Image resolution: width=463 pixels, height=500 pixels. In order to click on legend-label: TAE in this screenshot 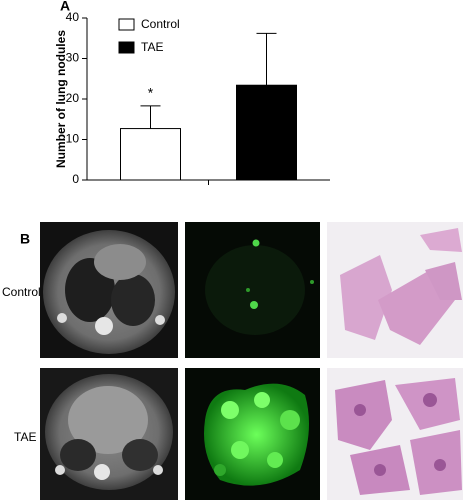, I will do `click(152, 47)`.